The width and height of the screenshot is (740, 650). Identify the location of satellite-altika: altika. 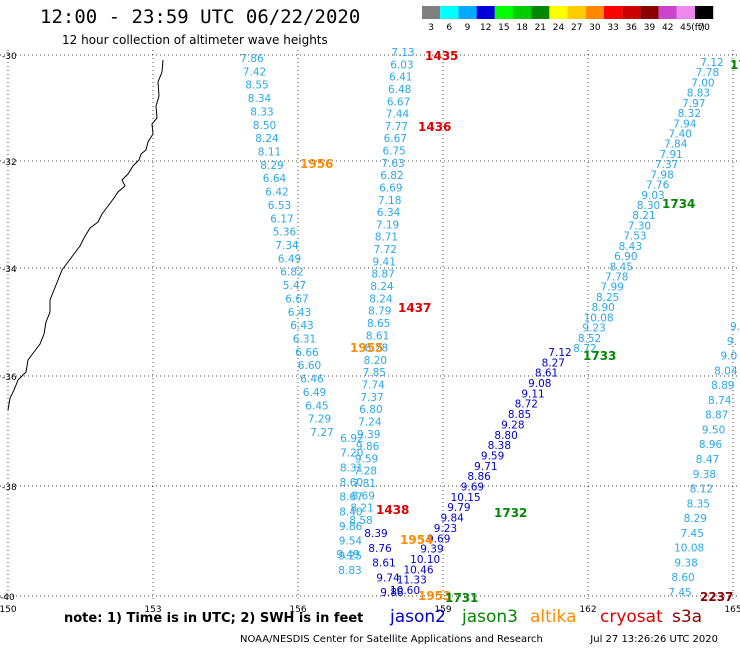
(553, 617).